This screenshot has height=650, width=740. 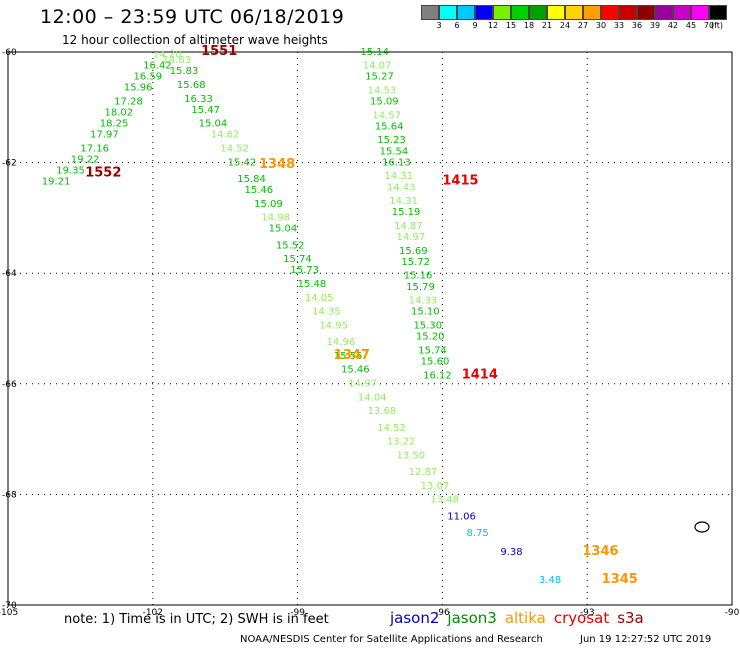 I want to click on pass-time-label: 1345, so click(x=620, y=579).